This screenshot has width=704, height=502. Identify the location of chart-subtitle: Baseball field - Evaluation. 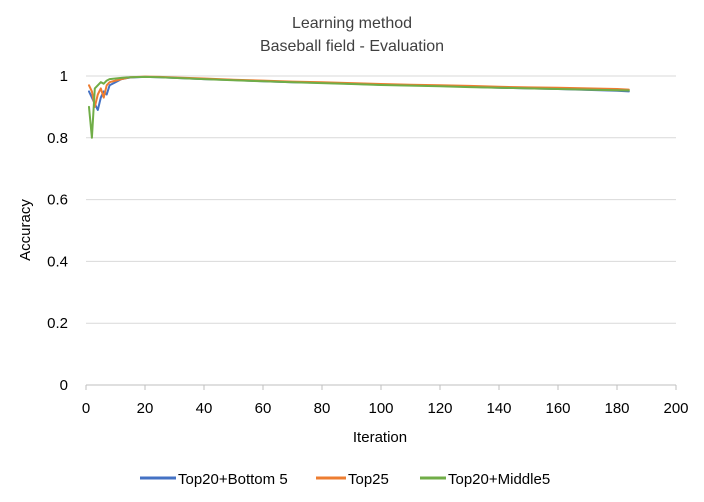
(352, 46).